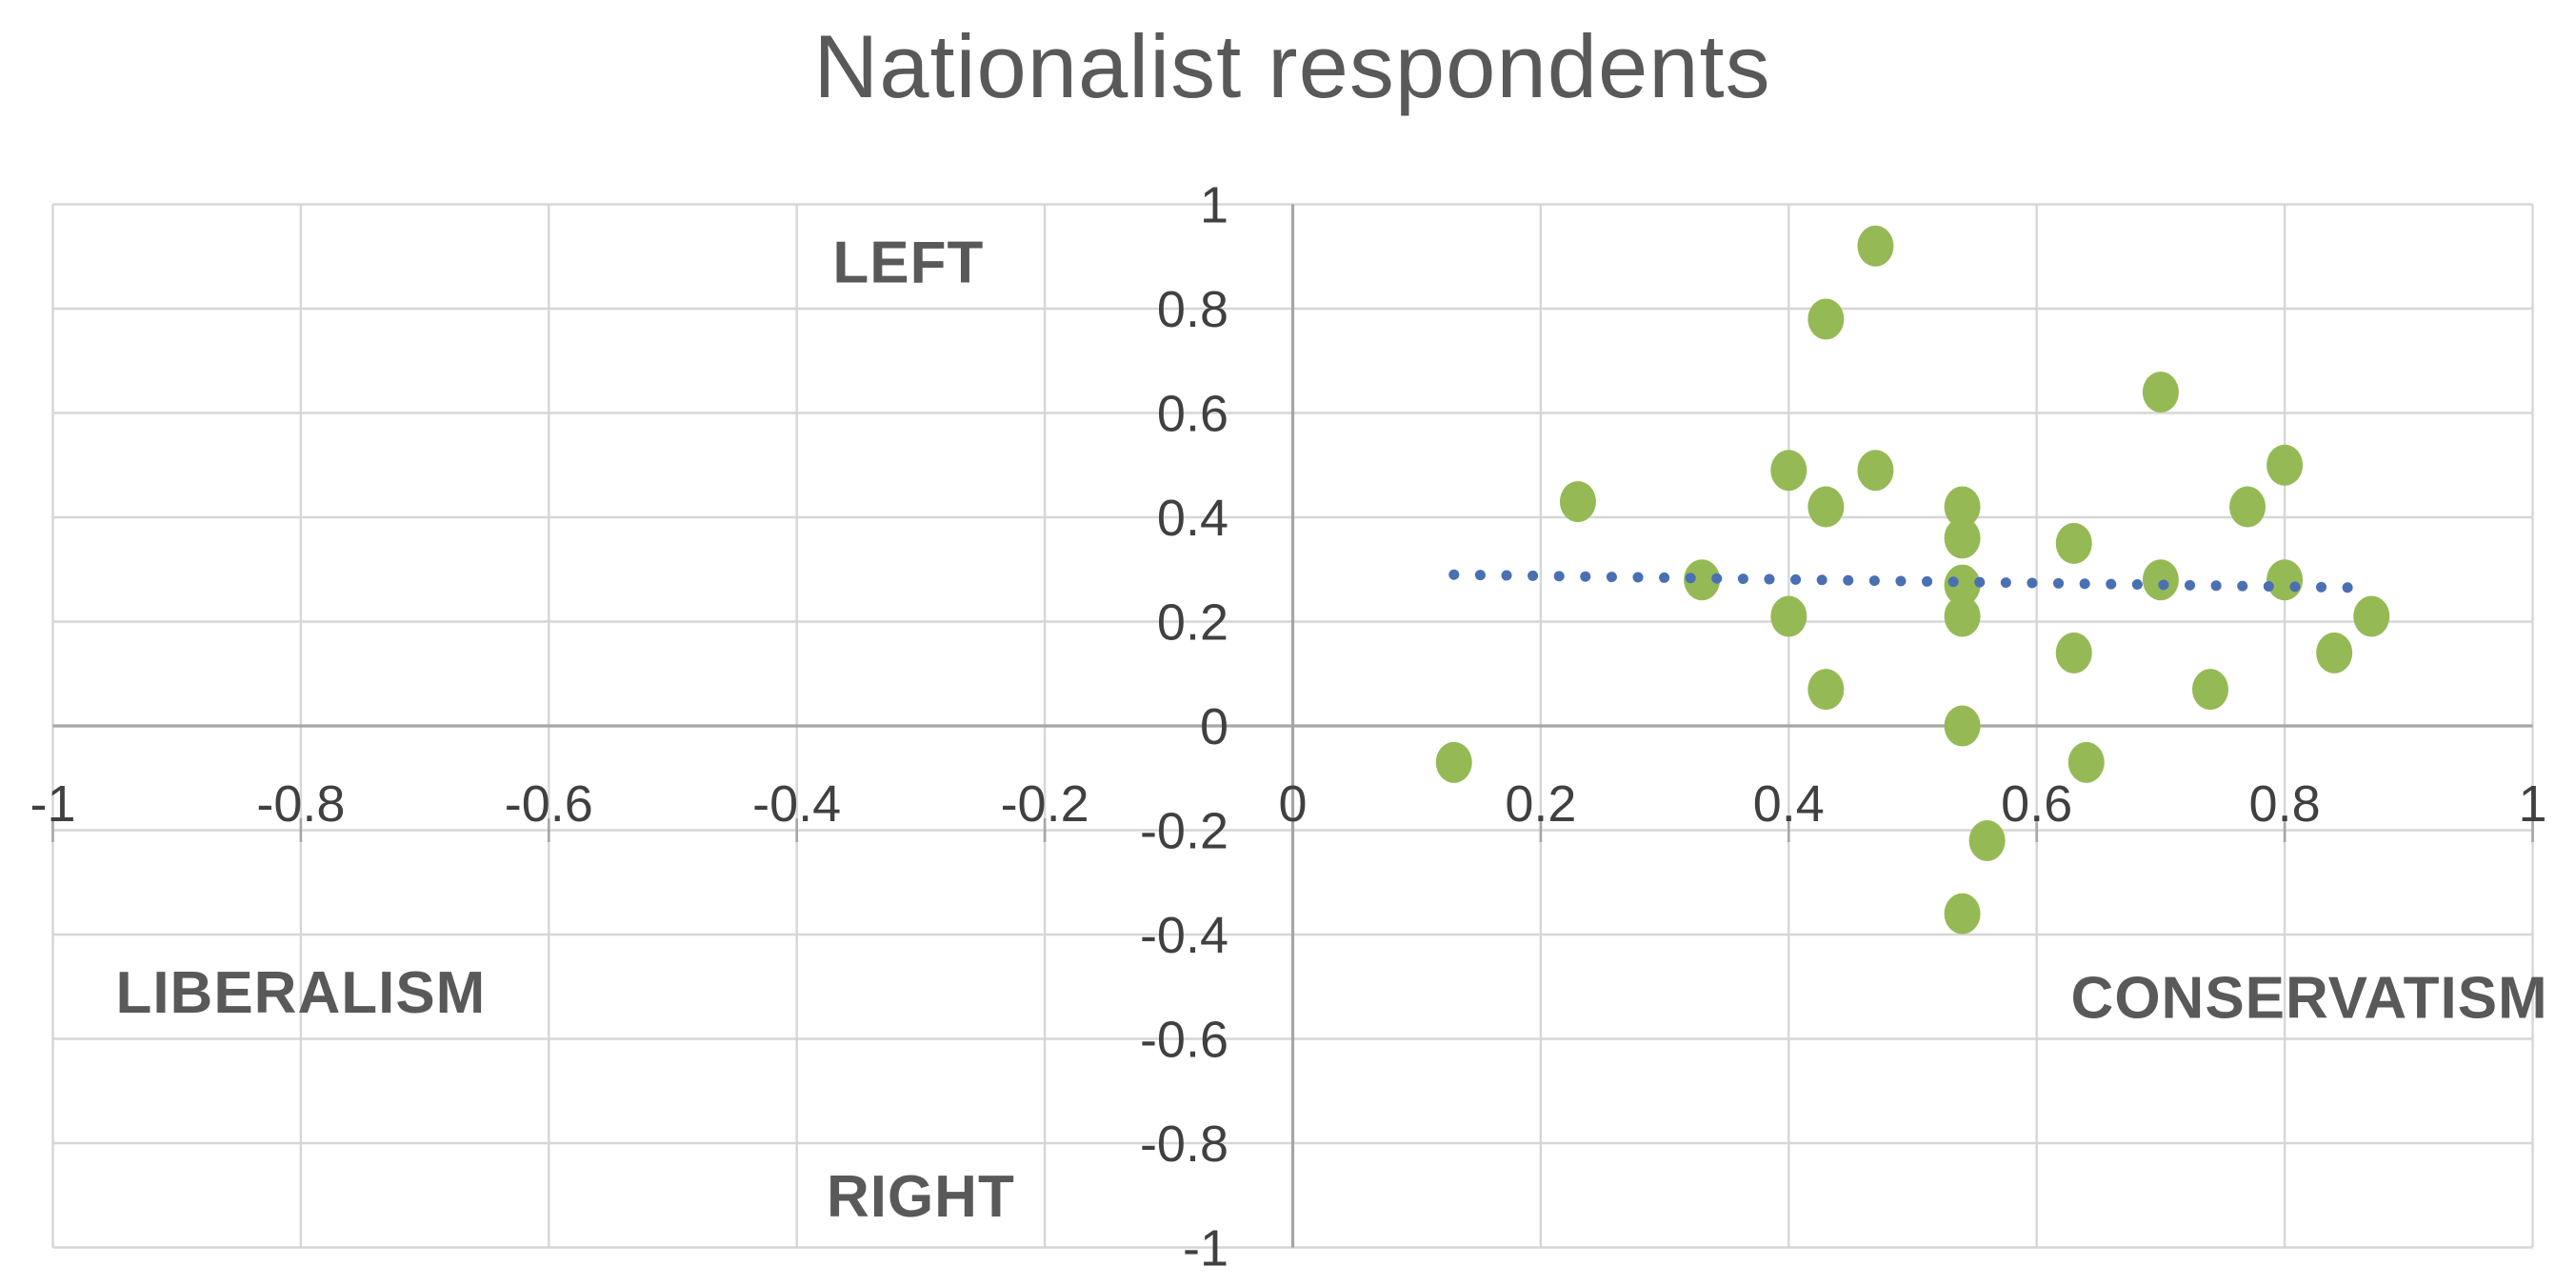 The width and height of the screenshot is (2576, 1287). Describe the element at coordinates (549, 804) in the screenshot. I see `x-axis-tick-label: -0.6` at that location.